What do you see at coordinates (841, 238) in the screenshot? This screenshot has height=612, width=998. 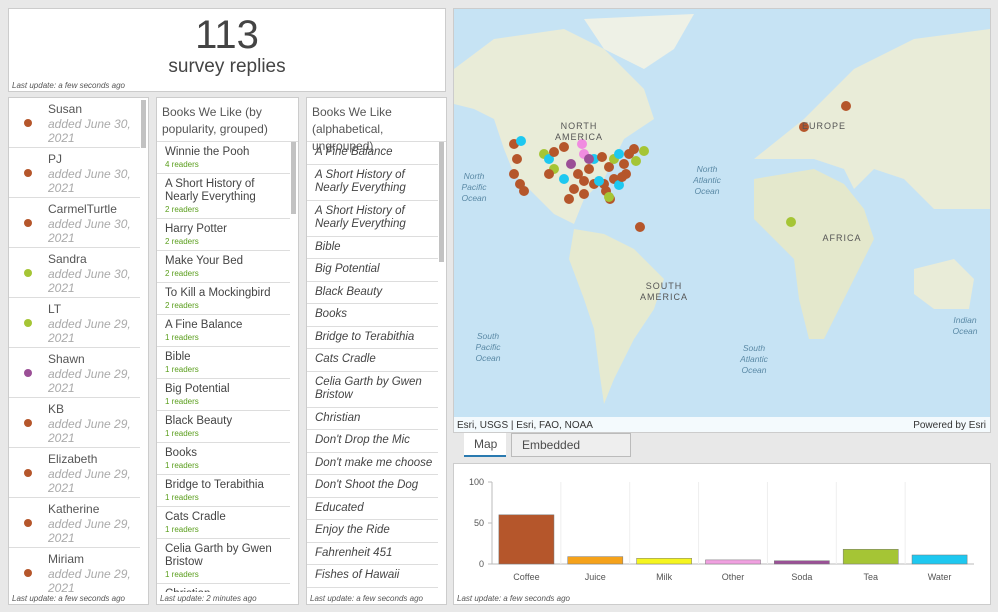 I see `map-label: AFRICA` at bounding box center [841, 238].